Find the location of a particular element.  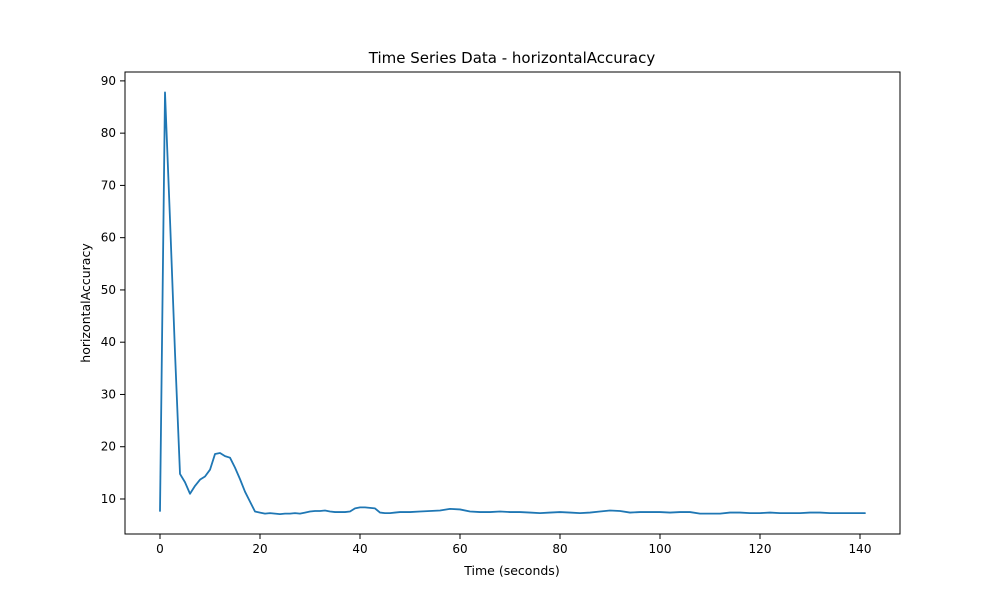

x-tick-label: 100 is located at coordinates (660, 549).